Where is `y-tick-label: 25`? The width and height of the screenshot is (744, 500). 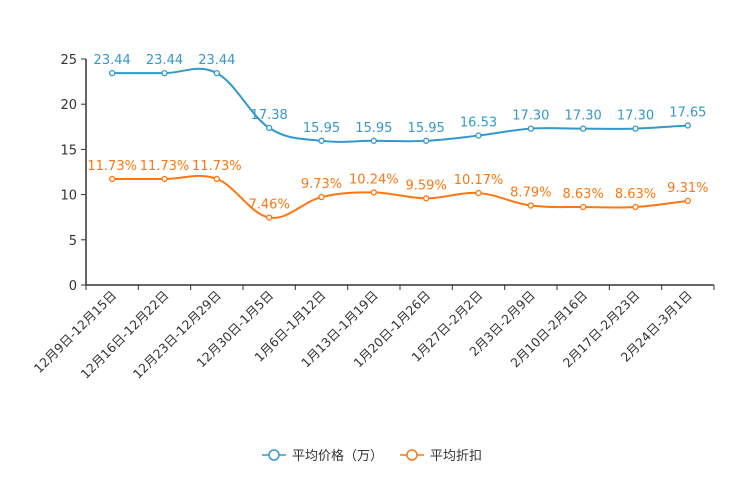 y-tick-label: 25 is located at coordinates (68, 60).